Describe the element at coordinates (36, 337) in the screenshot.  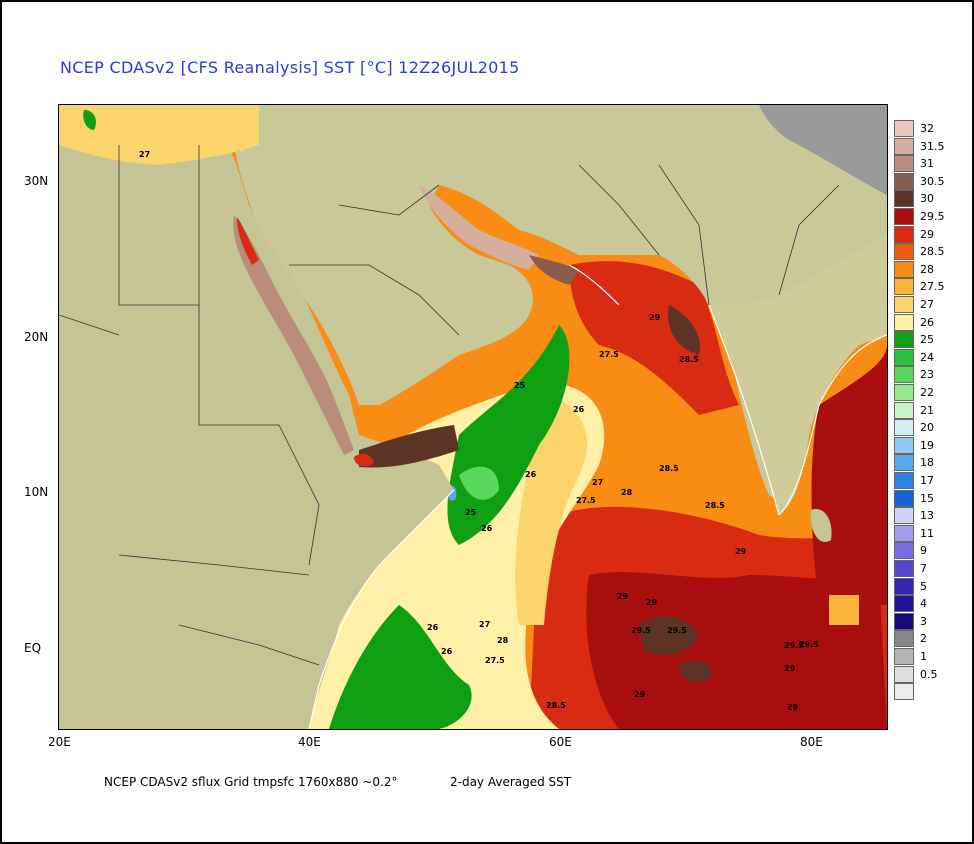
I see `lat-label-20n: 20N` at that location.